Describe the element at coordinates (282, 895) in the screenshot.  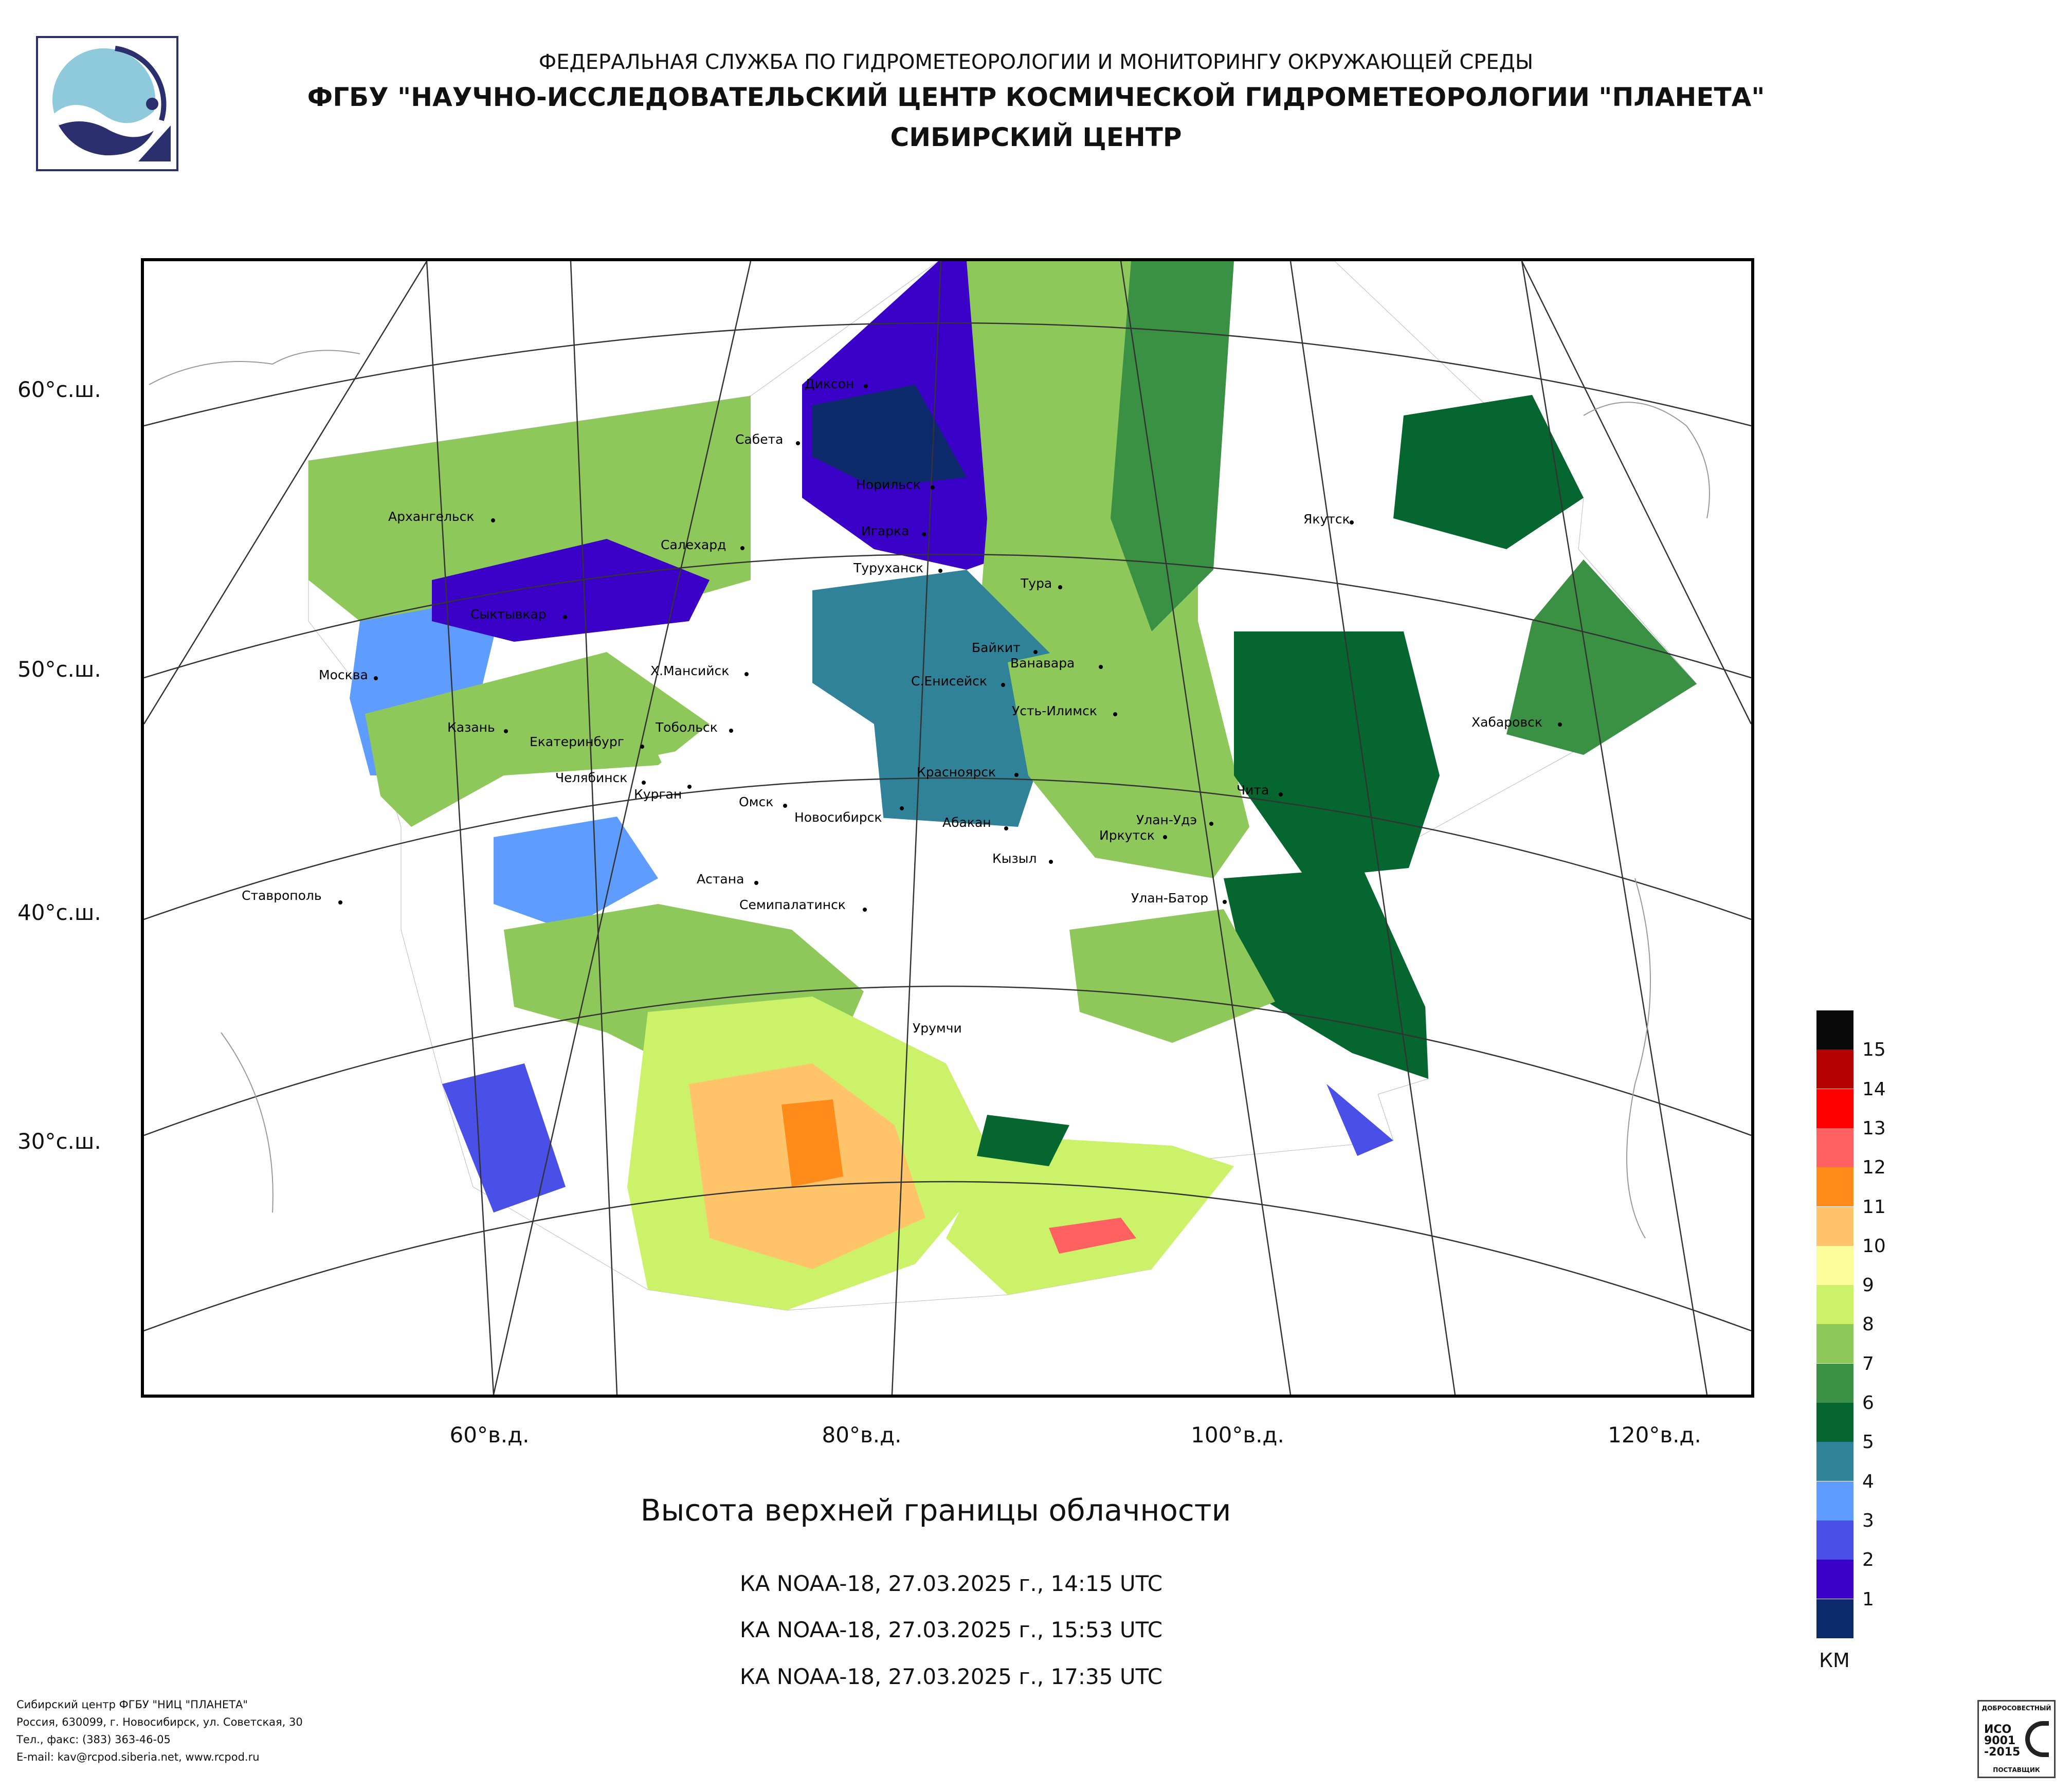
I see `city-label: Ставрополь` at that location.